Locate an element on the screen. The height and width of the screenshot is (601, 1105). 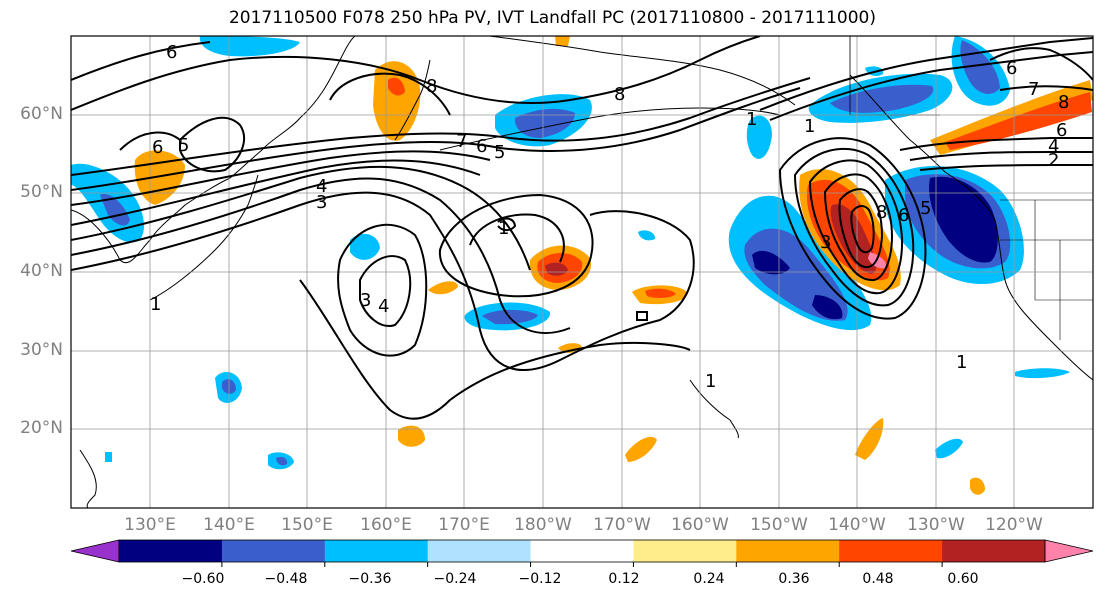
pv-negative-alaska-panhandle is located at coordinates (759, 137).